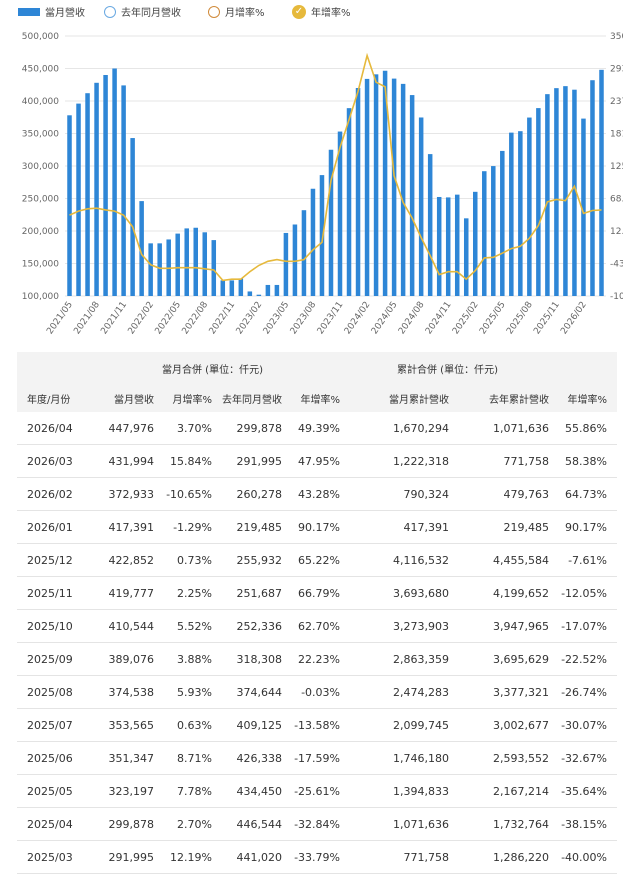 Image resolution: width=623 pixels, height=874 pixels. What do you see at coordinates (131, 560) in the screenshot?
I see `table-cell: 422,852` at bounding box center [131, 560].